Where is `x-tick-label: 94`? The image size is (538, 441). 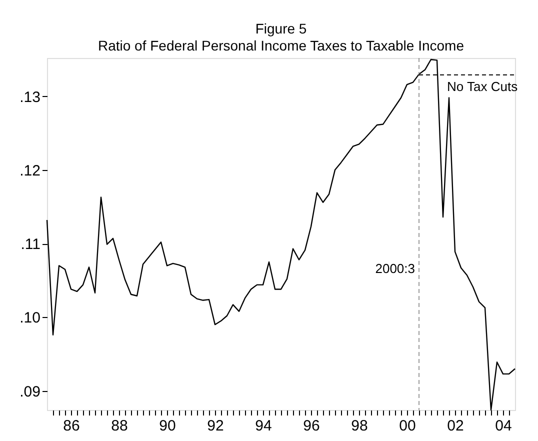
x-tick-label: 94 is located at coordinates (263, 426).